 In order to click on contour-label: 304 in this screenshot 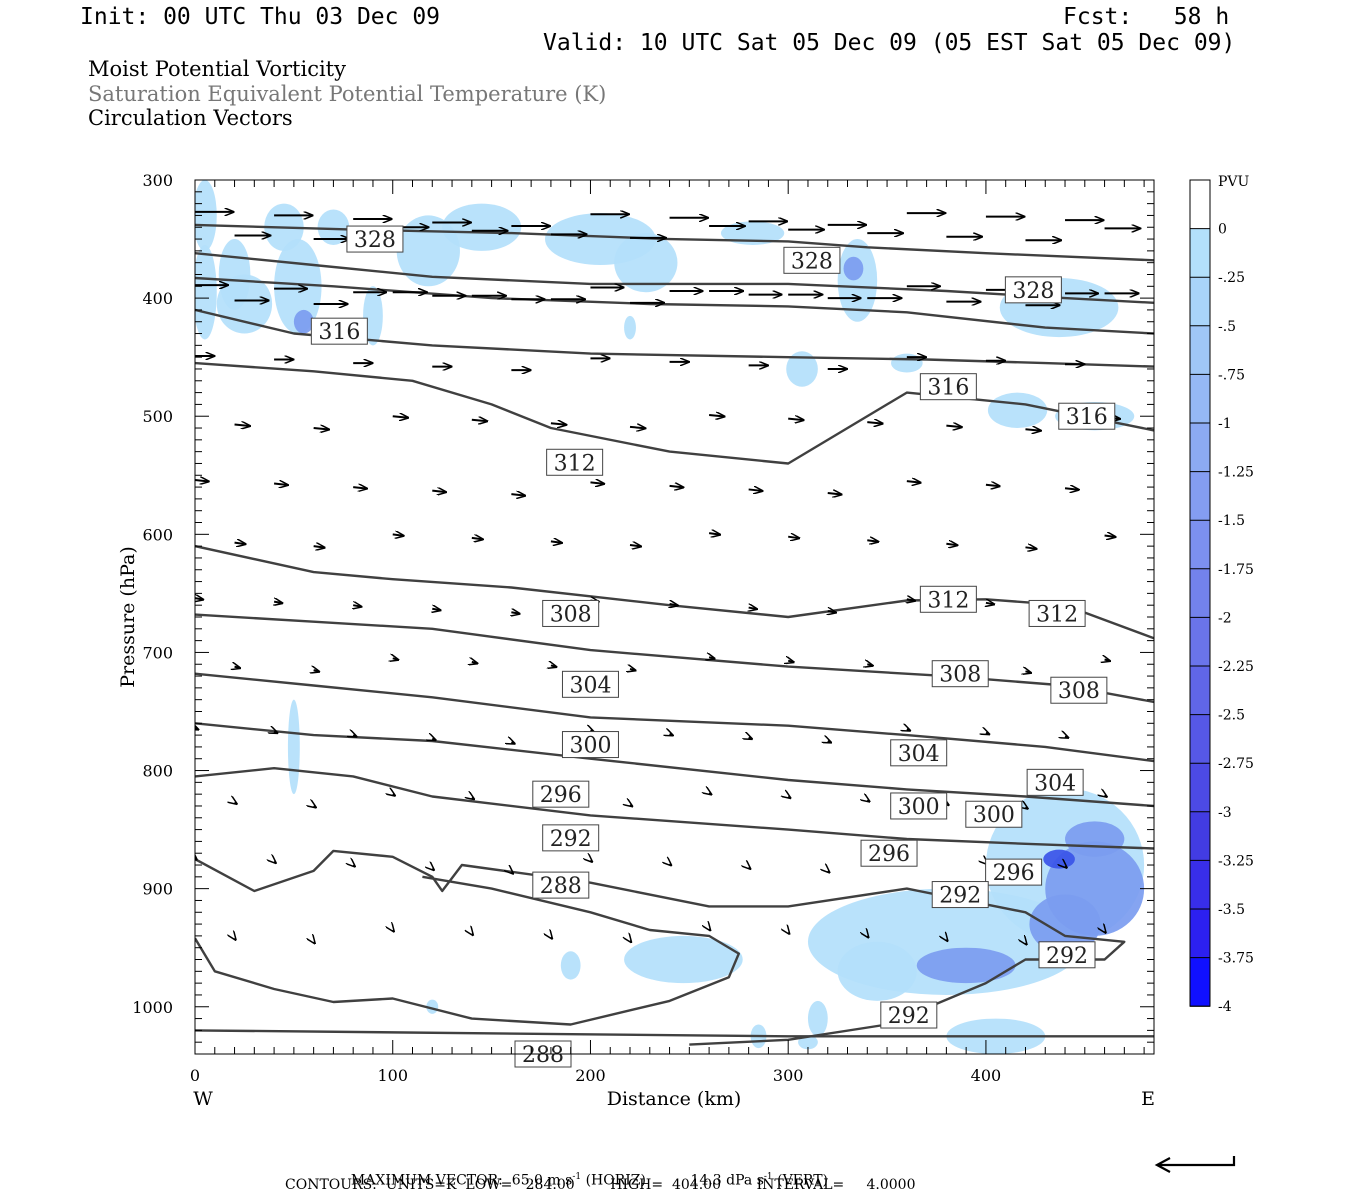, I will do `click(919, 754)`.